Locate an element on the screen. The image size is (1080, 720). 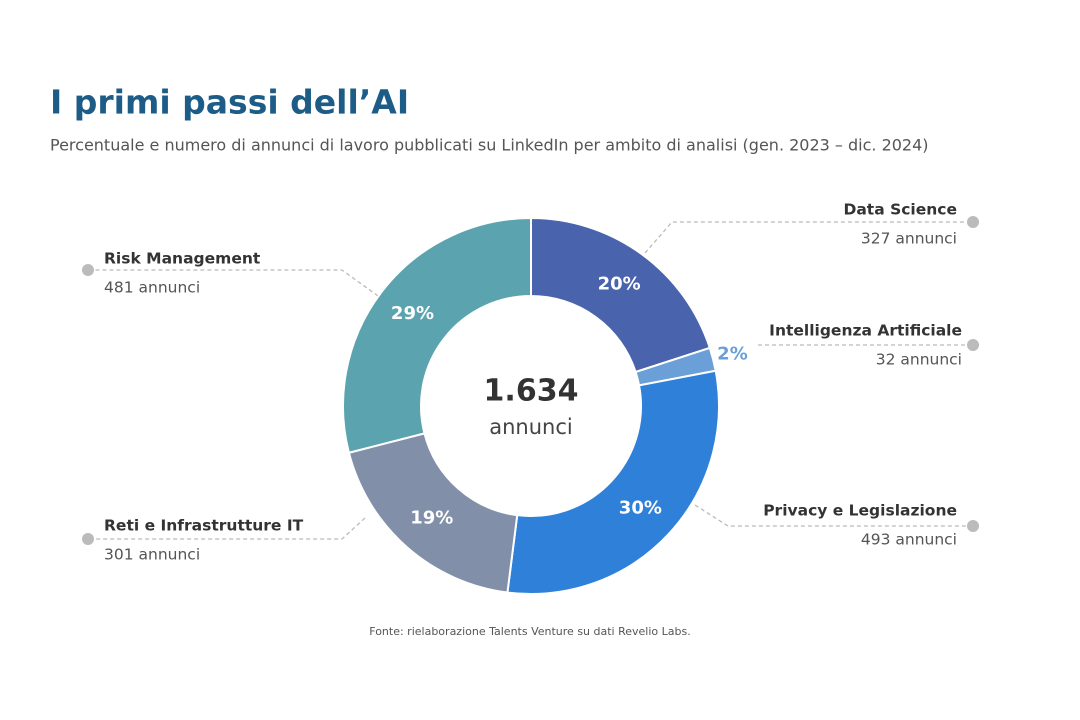
category-label: Intelligenza Artificiale is located at coordinates (865, 331).